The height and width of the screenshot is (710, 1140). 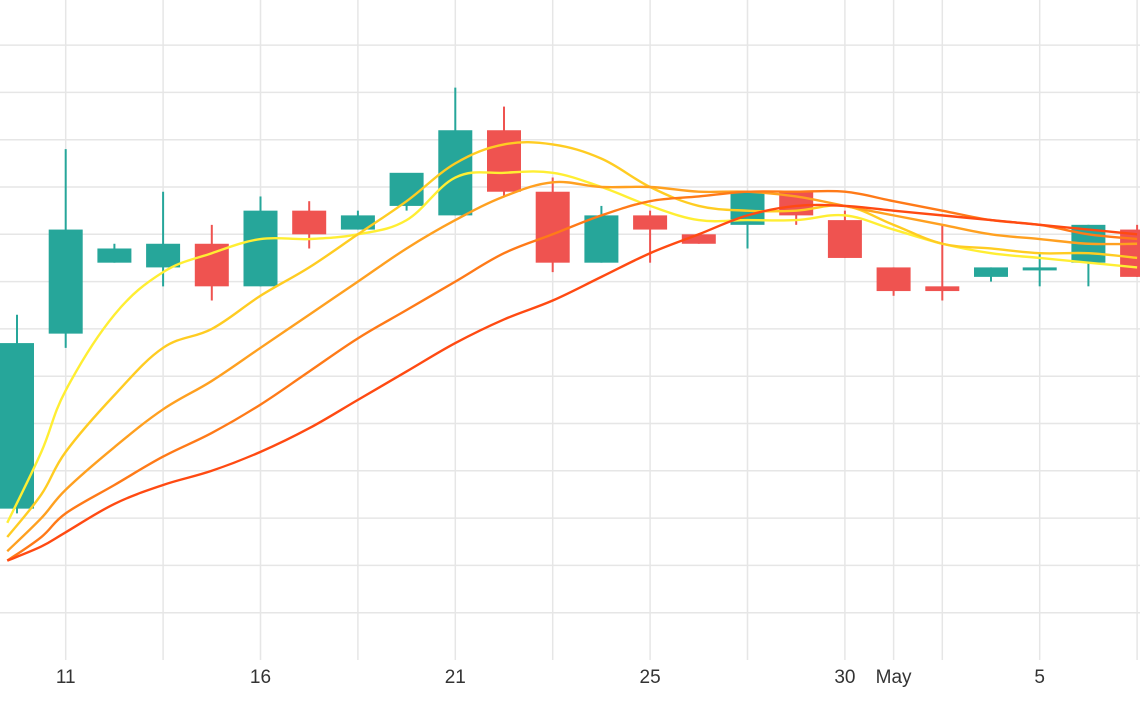 I want to click on x-tick-label: 5, so click(x=1039, y=677).